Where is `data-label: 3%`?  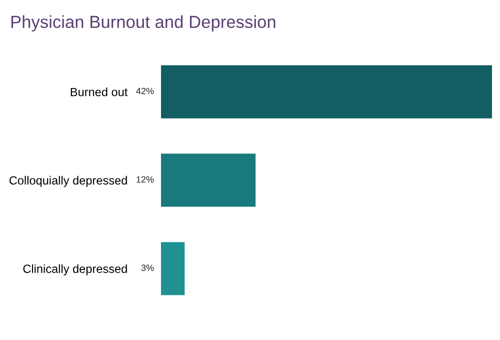
data-label: 3% is located at coordinates (147, 268).